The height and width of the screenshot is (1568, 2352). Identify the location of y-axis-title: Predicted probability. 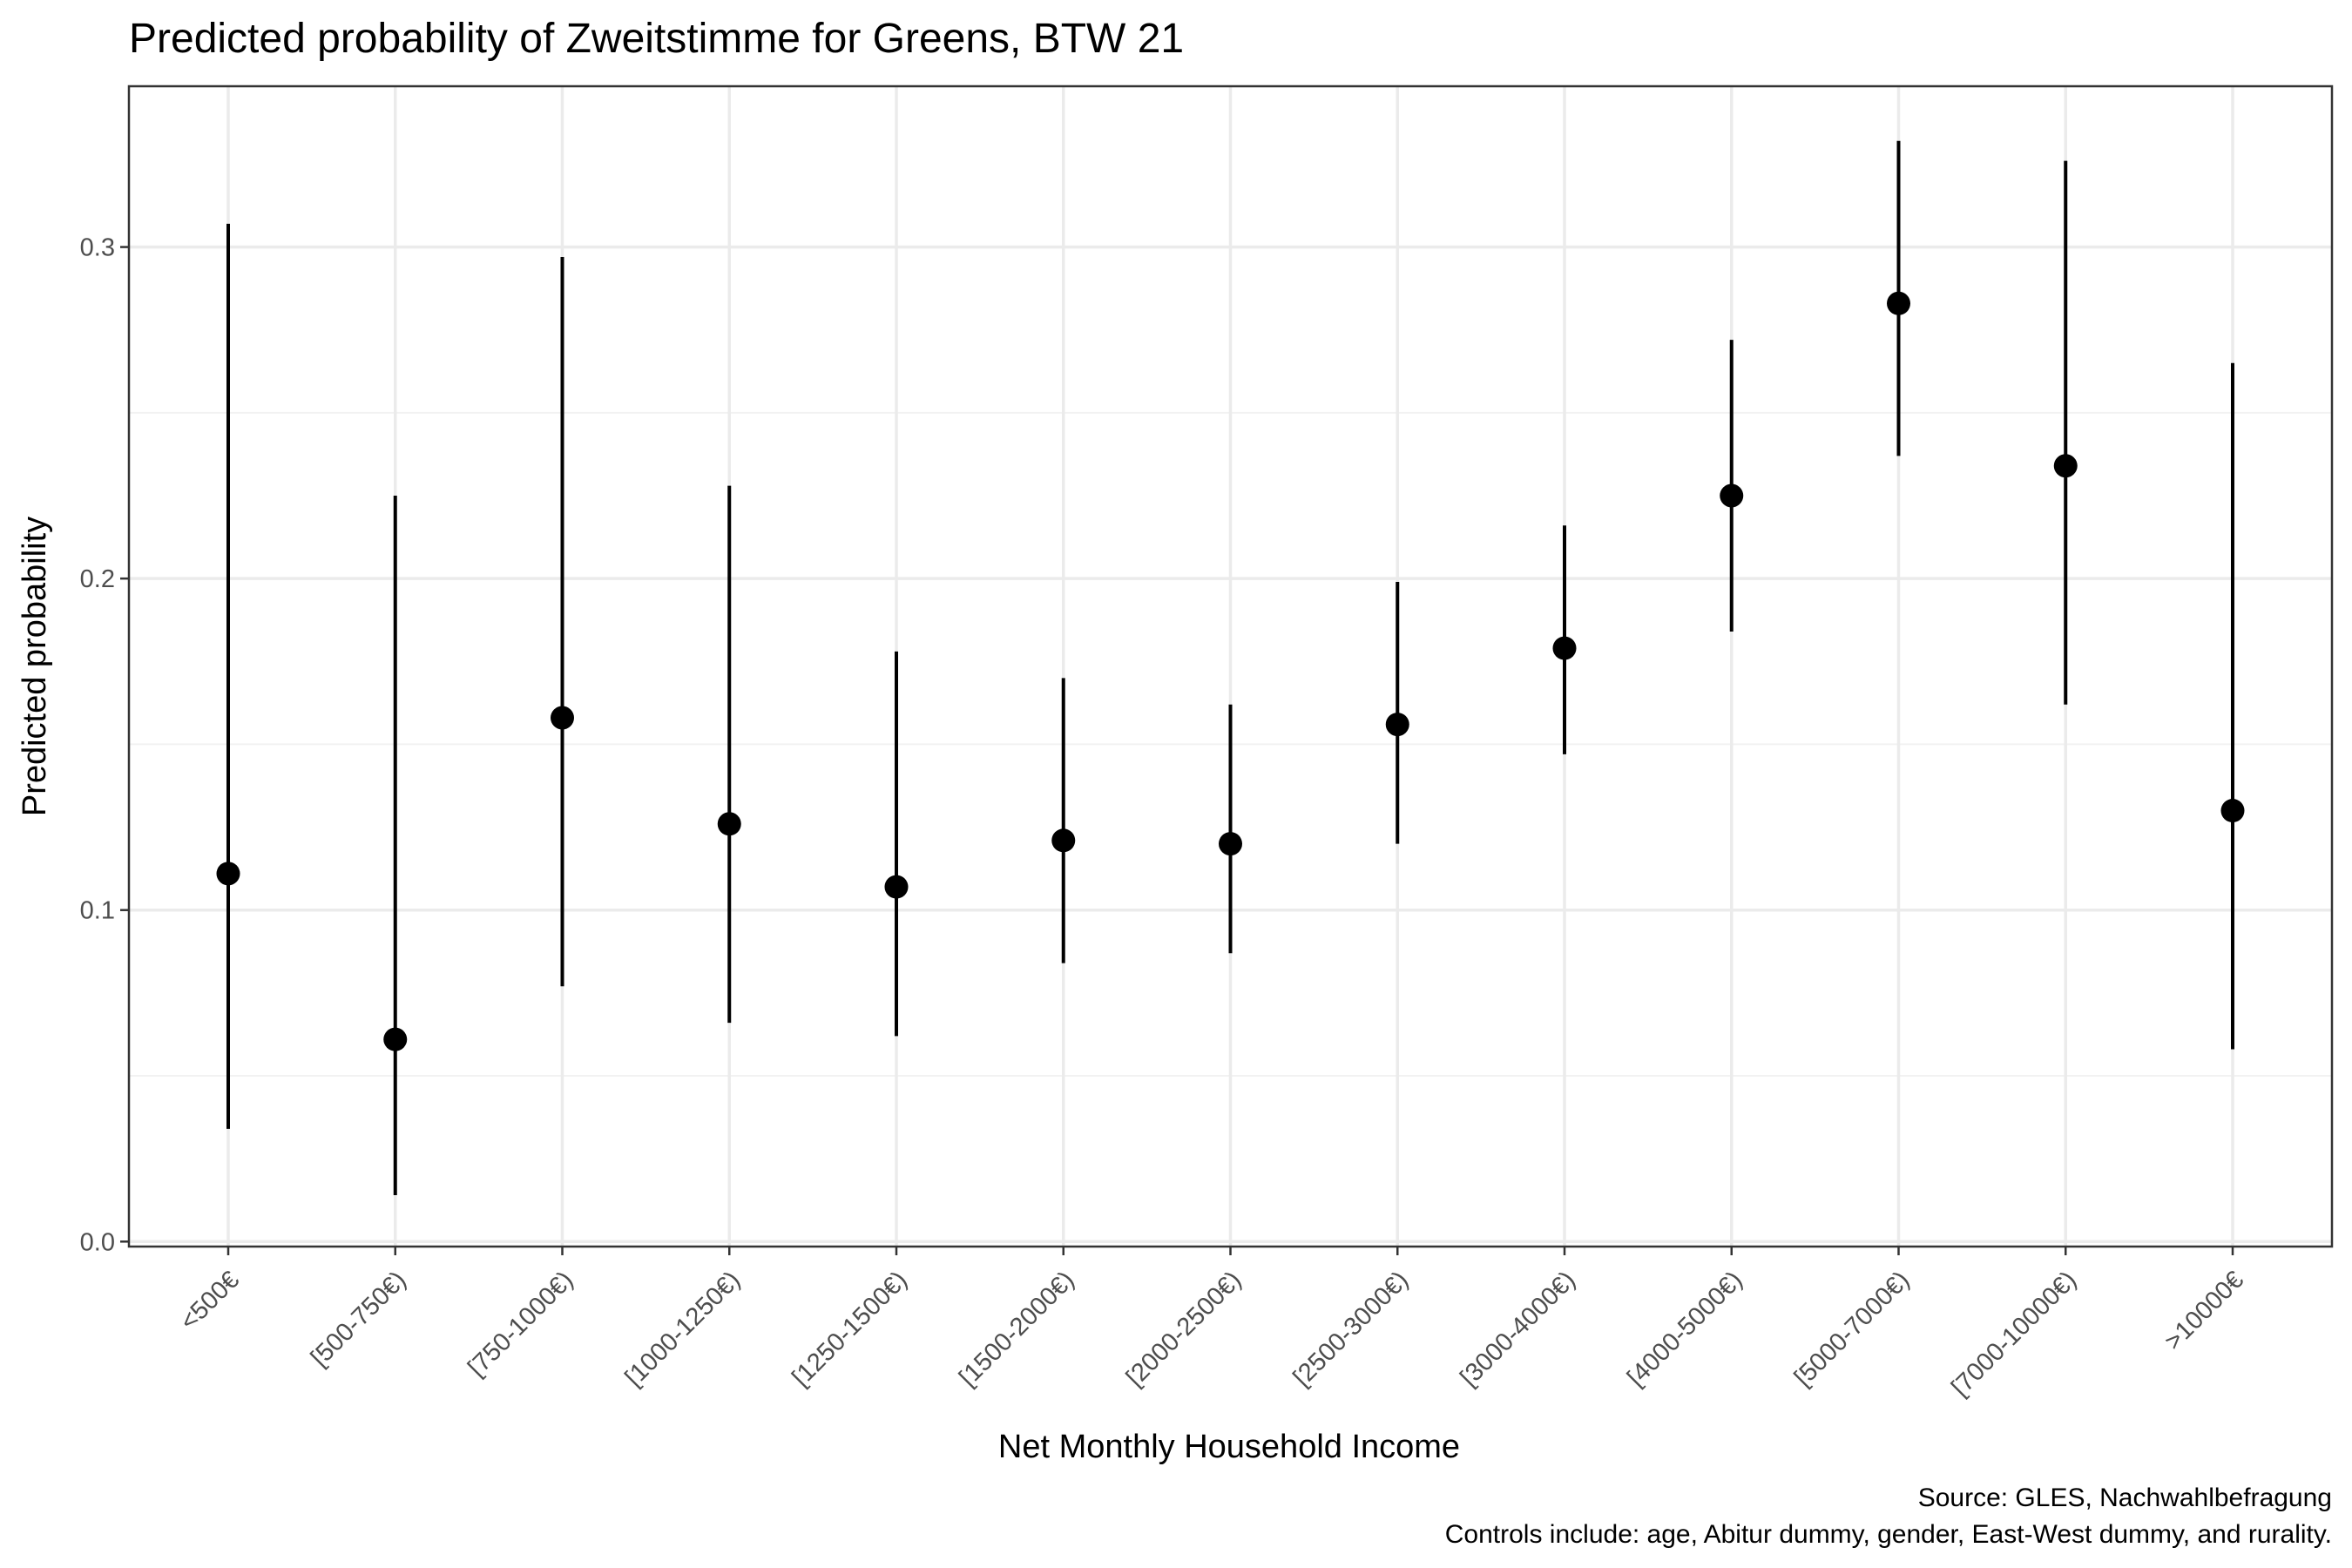
(35, 667).